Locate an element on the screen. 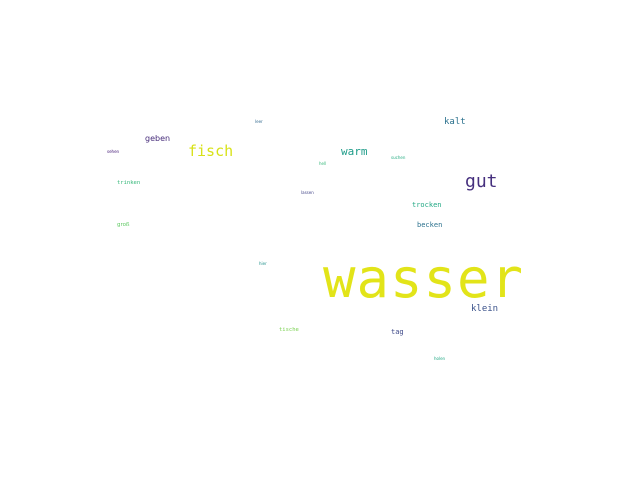 The height and width of the screenshot is (480, 640). word-hell: hell is located at coordinates (323, 163).